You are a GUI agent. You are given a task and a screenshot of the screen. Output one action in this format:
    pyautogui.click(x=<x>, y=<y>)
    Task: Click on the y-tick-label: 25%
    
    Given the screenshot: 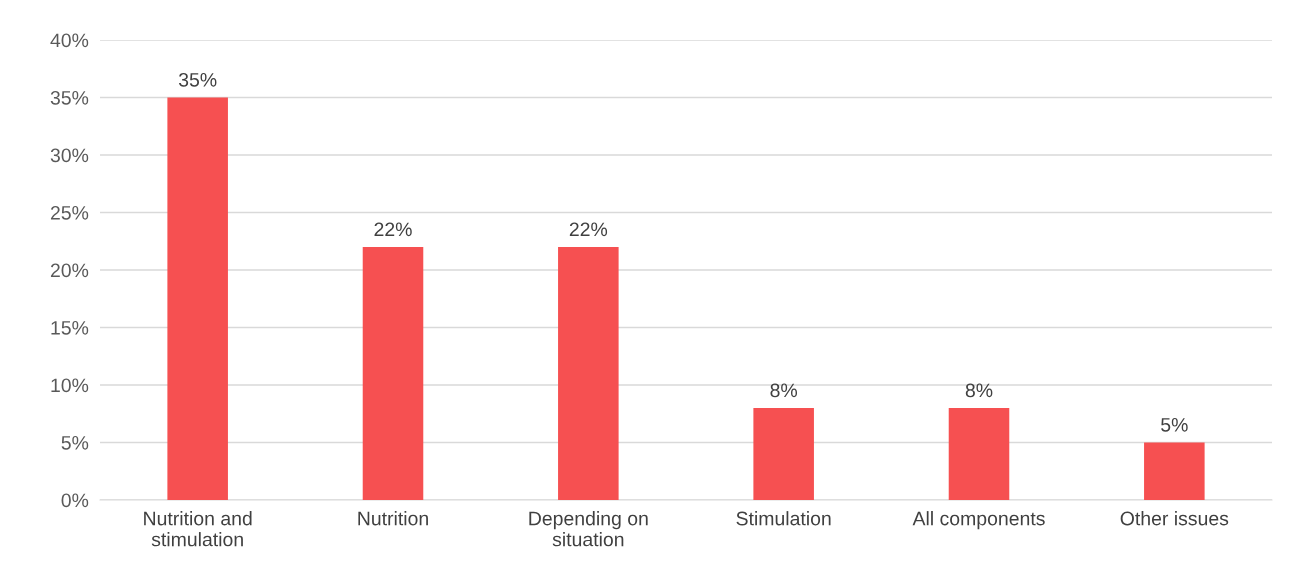 What is the action you would take?
    pyautogui.click(x=69, y=212)
    